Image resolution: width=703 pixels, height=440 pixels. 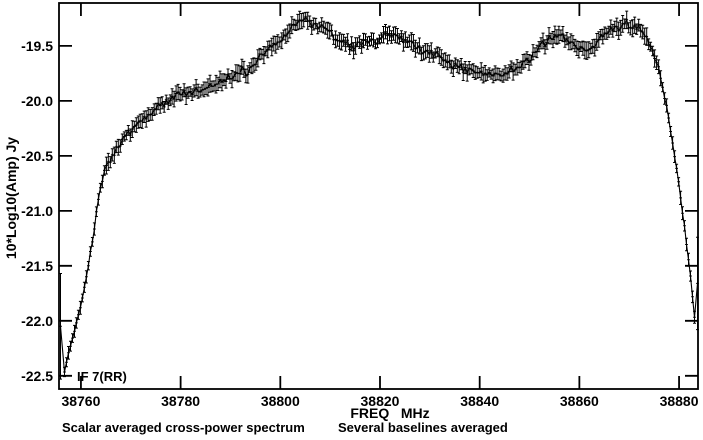 I want to click on x-tick-label: 38880, so click(x=679, y=401).